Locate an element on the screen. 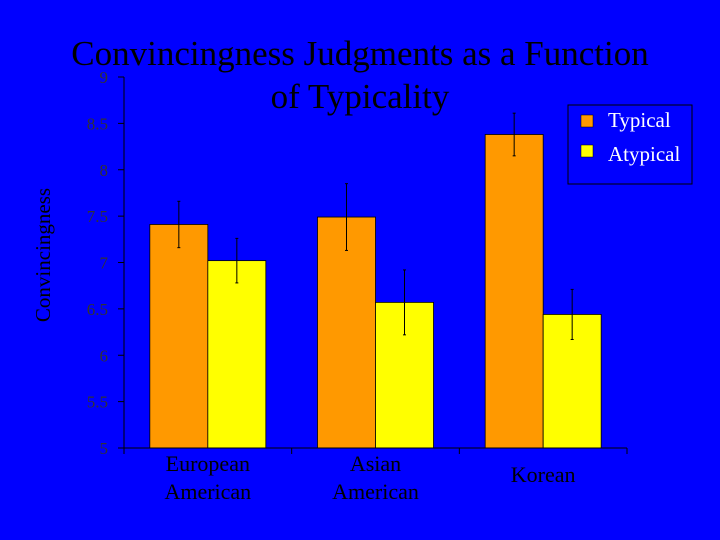  legend-swatch-atypical is located at coordinates (587, 151).